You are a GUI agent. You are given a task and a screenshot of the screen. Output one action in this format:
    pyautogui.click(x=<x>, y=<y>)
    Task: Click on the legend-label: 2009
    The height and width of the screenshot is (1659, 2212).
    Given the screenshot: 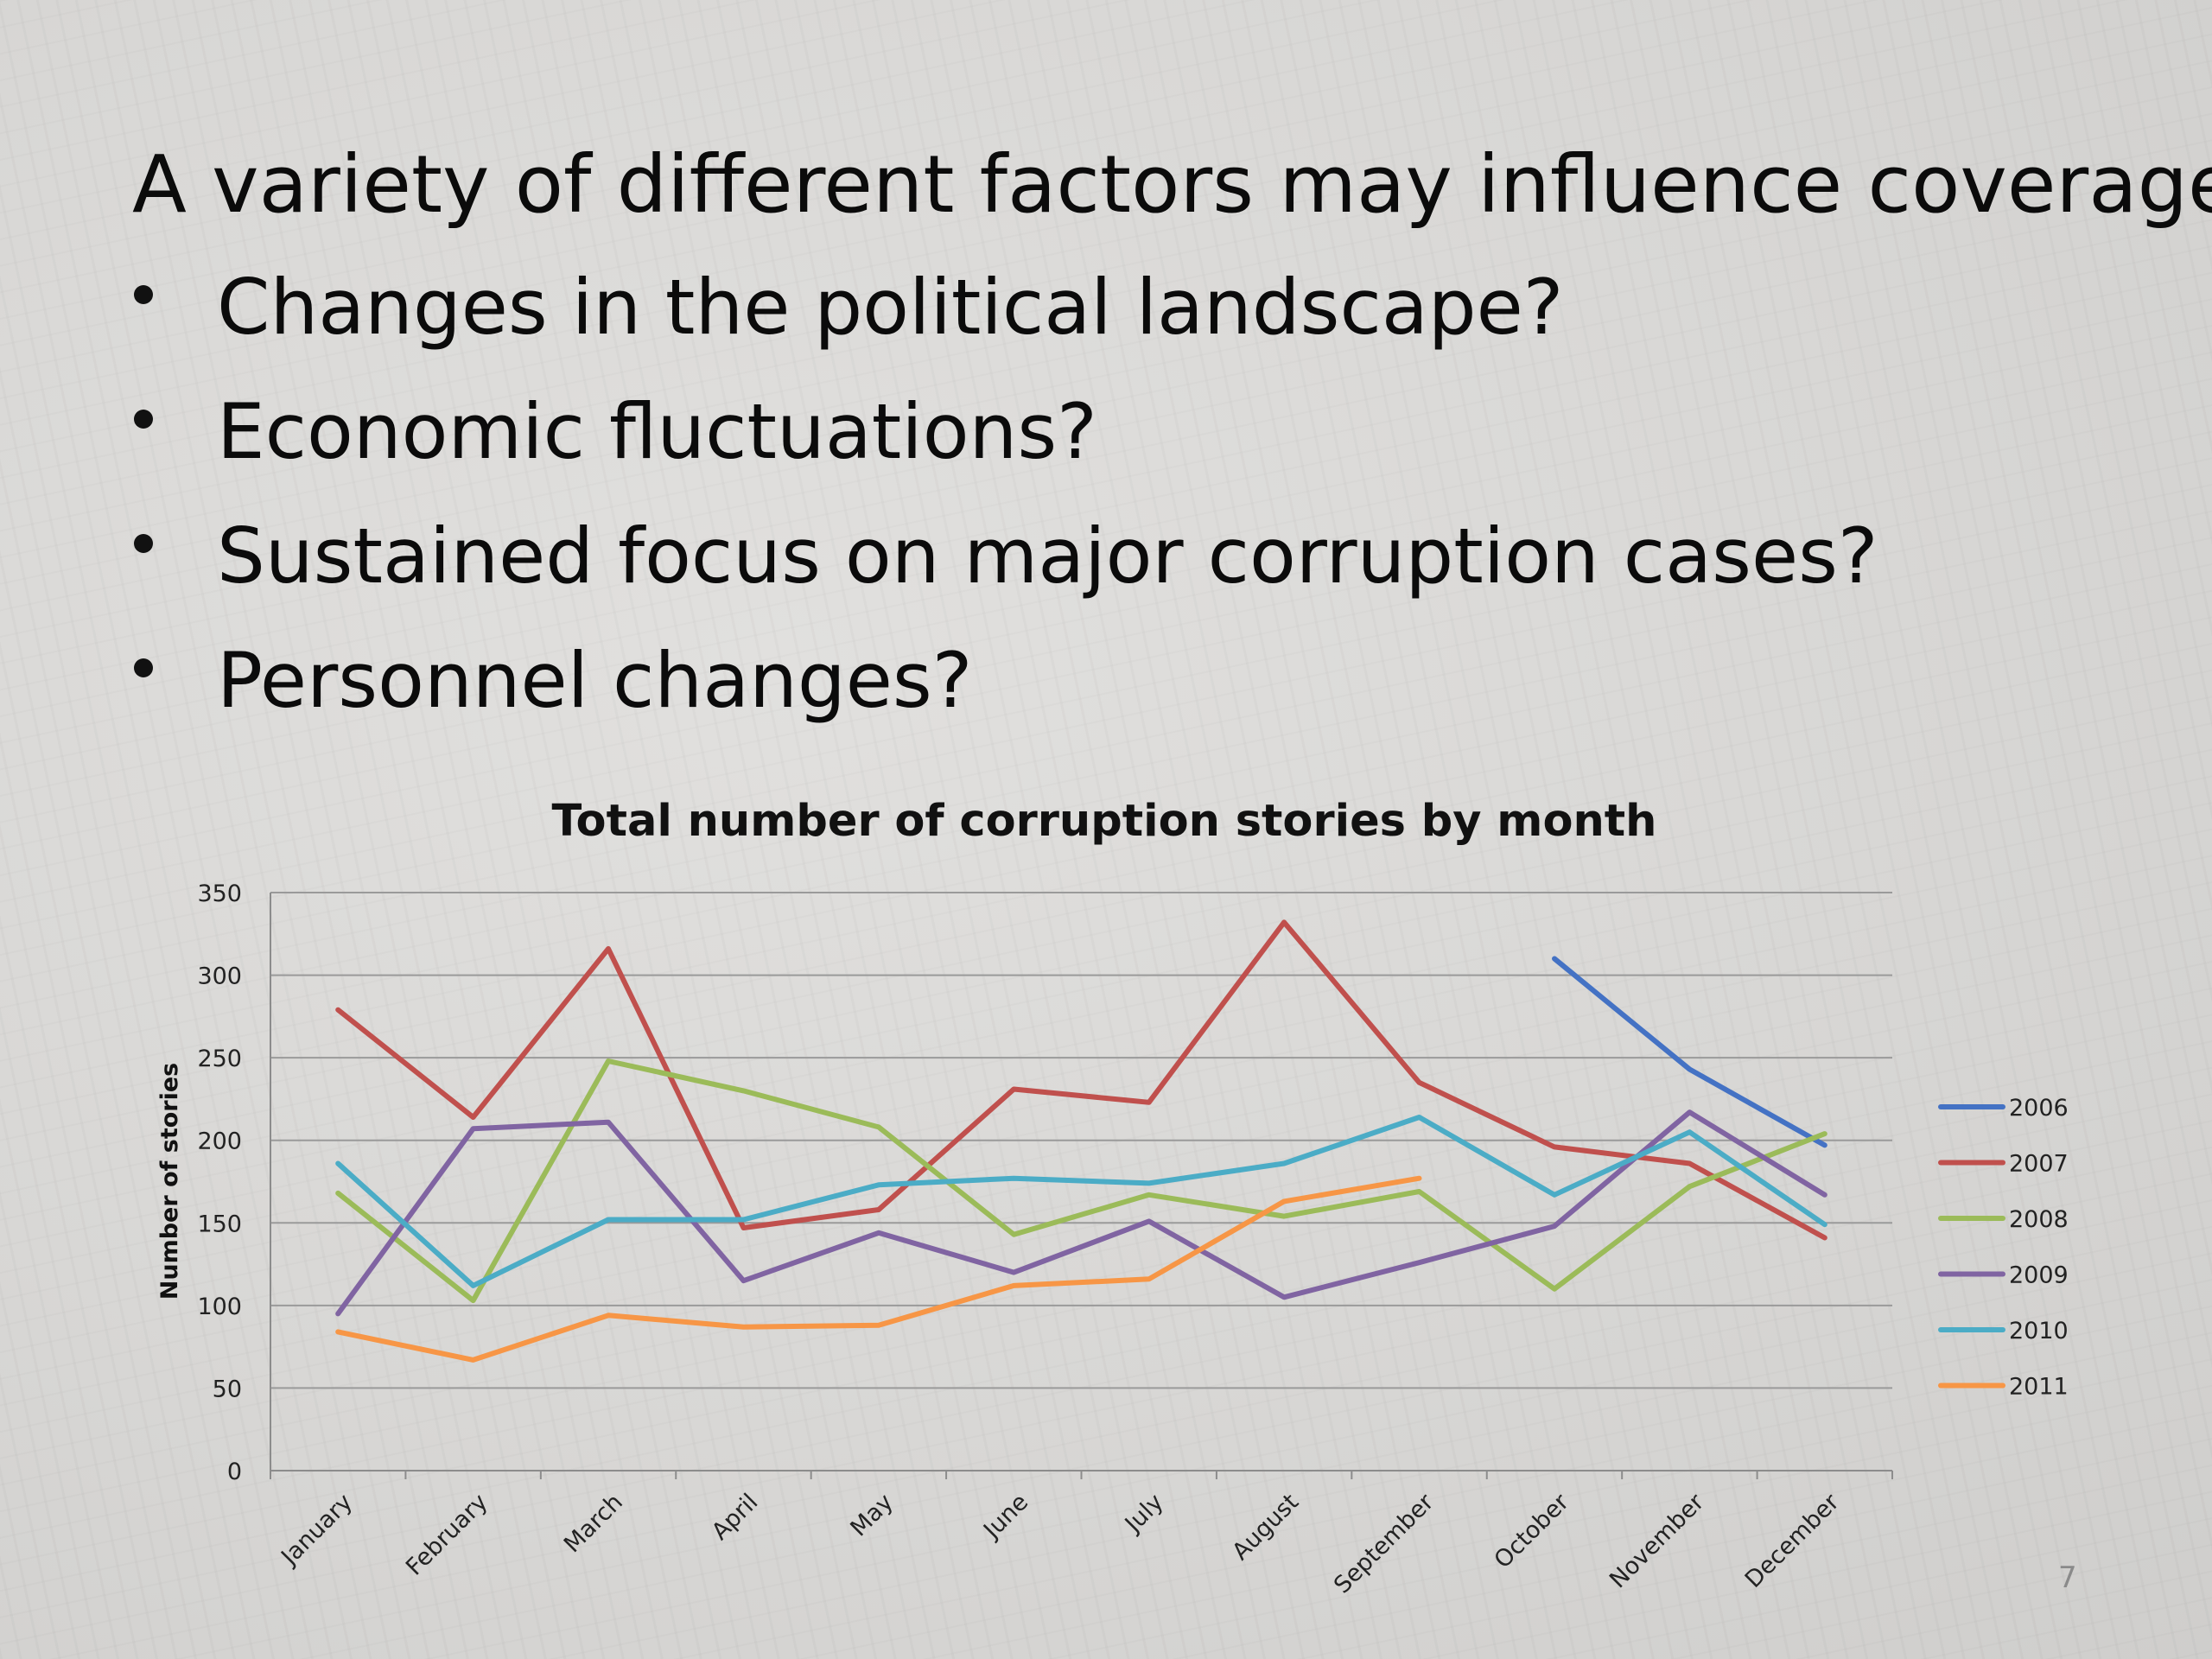 What is the action you would take?
    pyautogui.click(x=2039, y=1275)
    